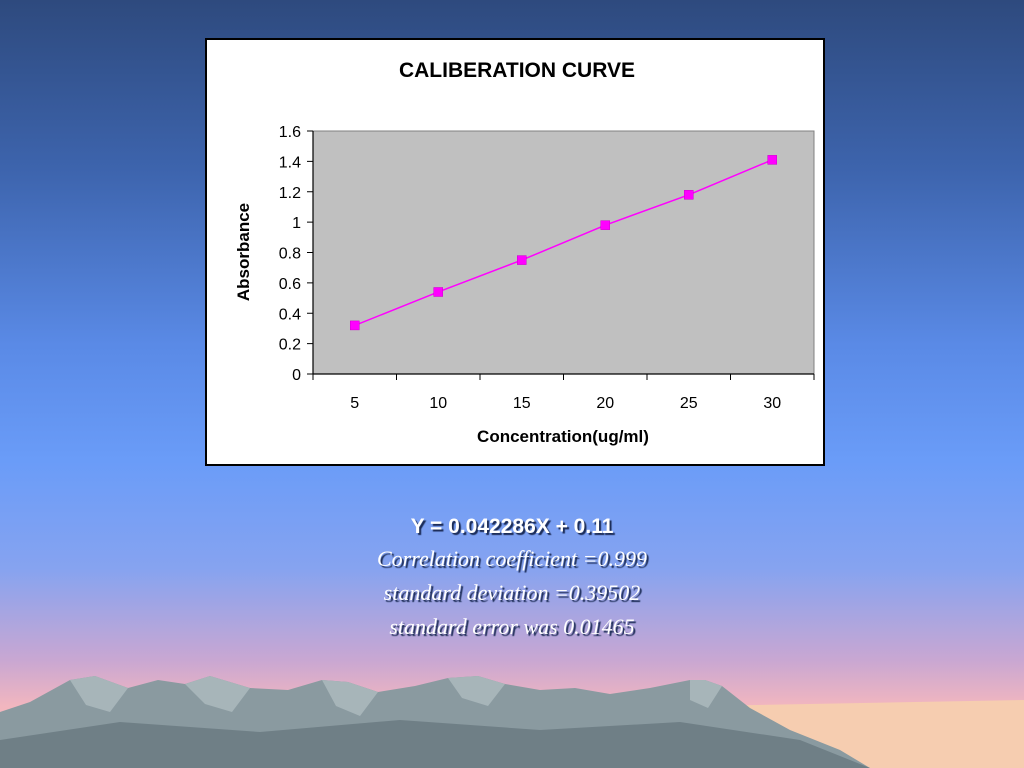  I want to click on x-tick-label: 15, so click(522, 403).